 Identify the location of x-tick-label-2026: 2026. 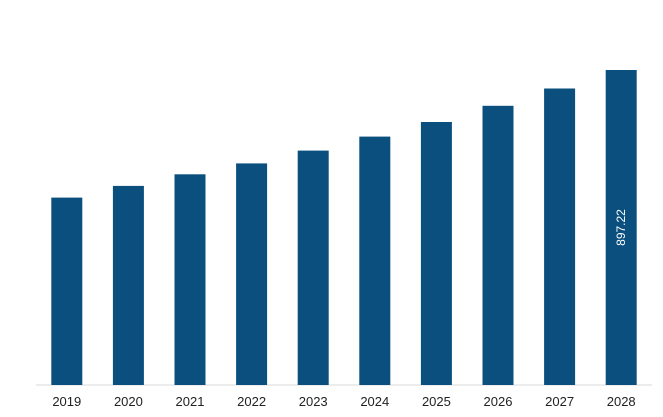
(498, 401).